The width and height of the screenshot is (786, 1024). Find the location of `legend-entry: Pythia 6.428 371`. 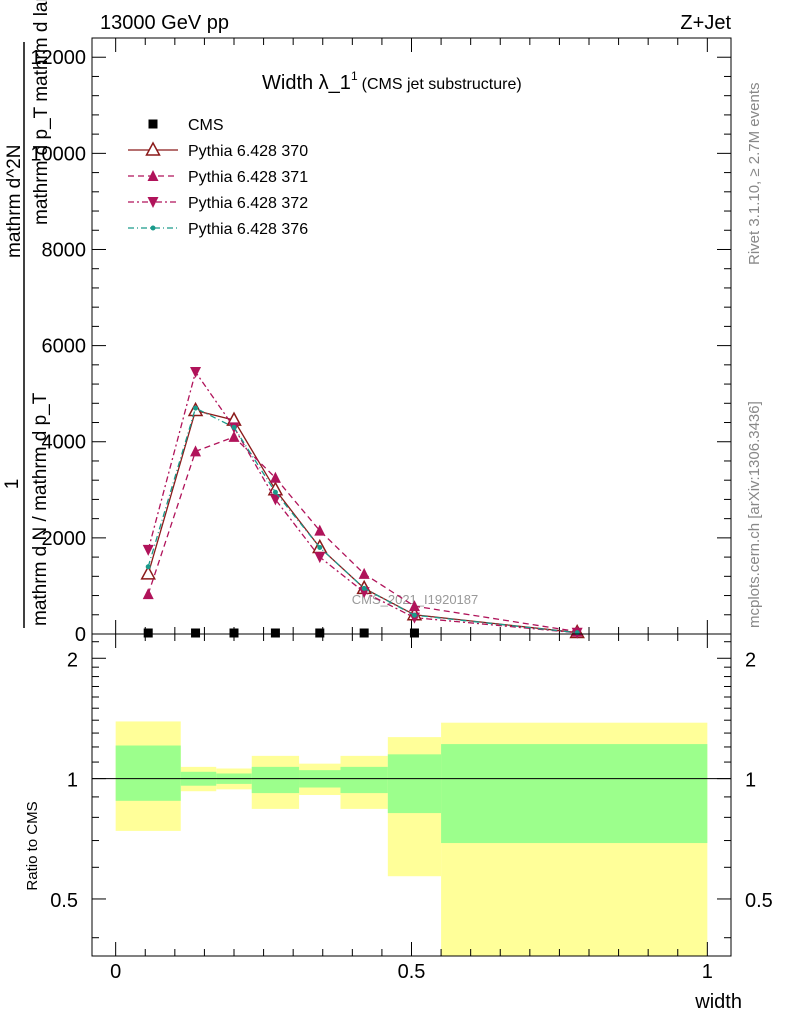

legend-entry: Pythia 6.428 371 is located at coordinates (218, 177).